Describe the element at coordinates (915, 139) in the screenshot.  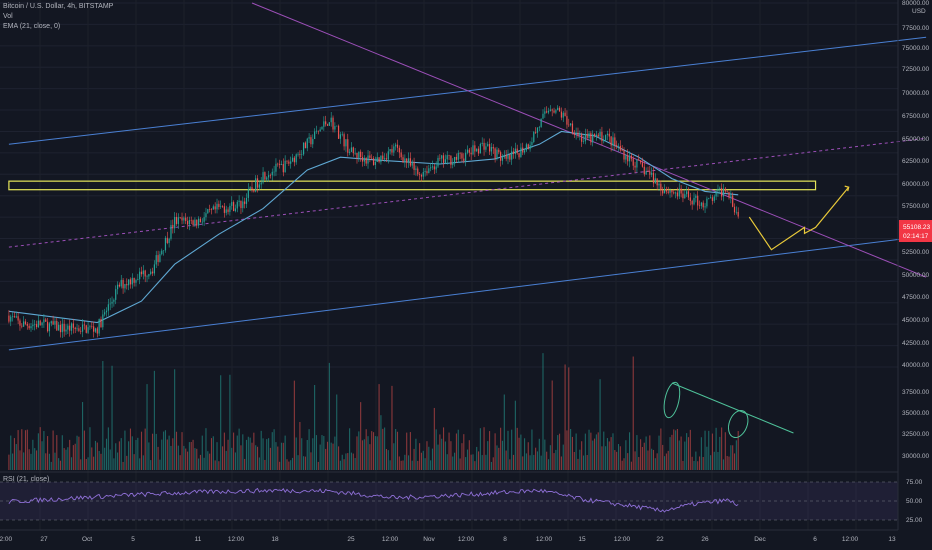
I see `price-tick-label: 65000.00` at that location.